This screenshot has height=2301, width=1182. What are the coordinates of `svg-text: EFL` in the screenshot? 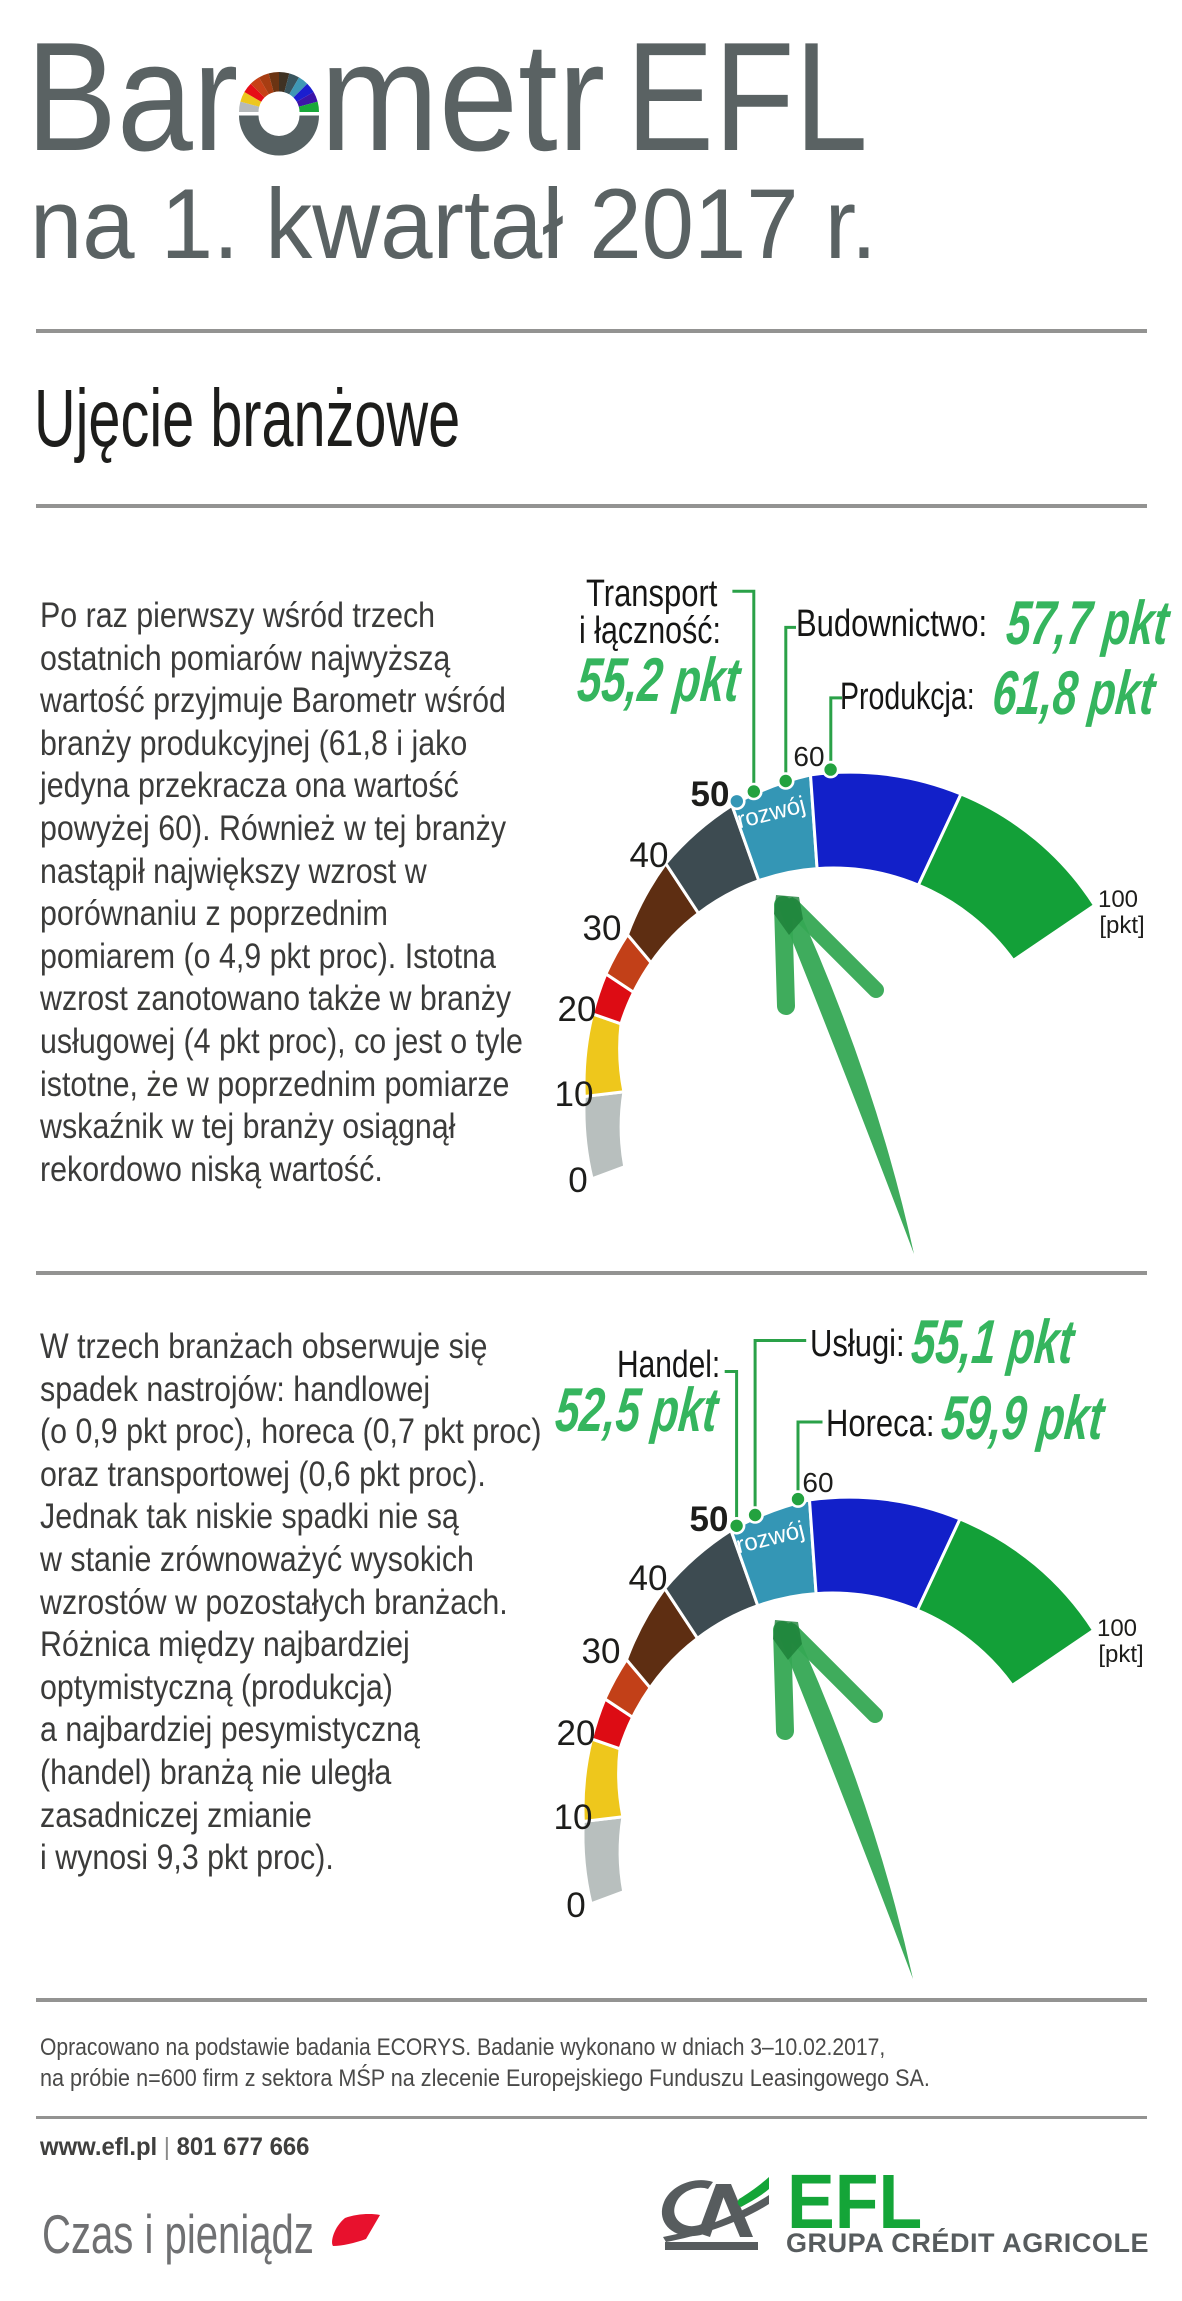 It's located at (854, 2206).